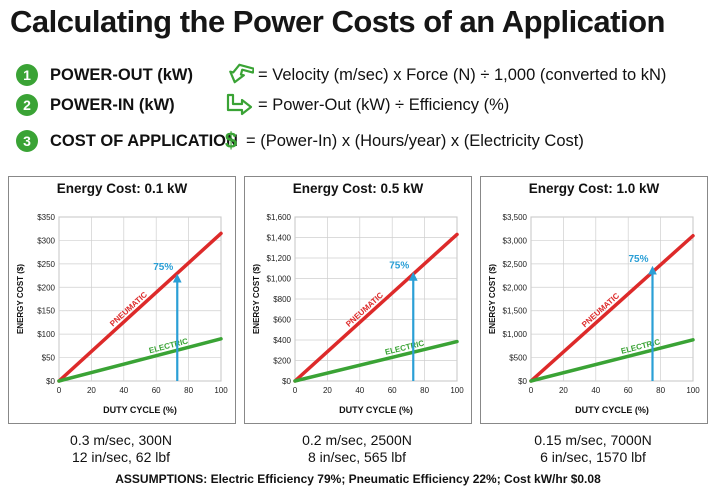 The height and width of the screenshot is (498, 716). I want to click on formula-term: POWER-OUT (kW), so click(121, 74).